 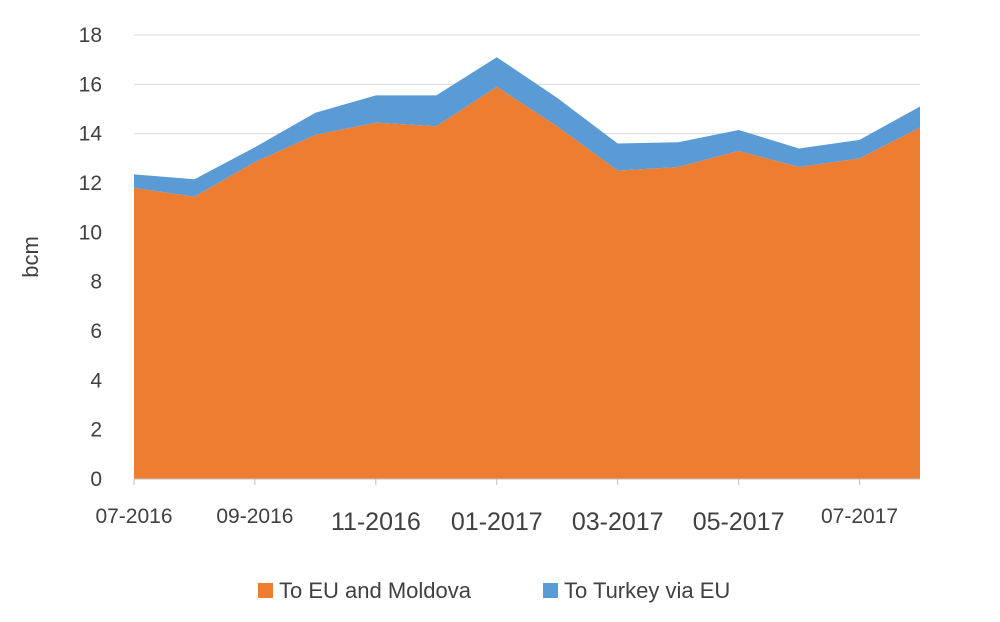 What do you see at coordinates (90, 84) in the screenshot?
I see `y-tick-label: 16` at bounding box center [90, 84].